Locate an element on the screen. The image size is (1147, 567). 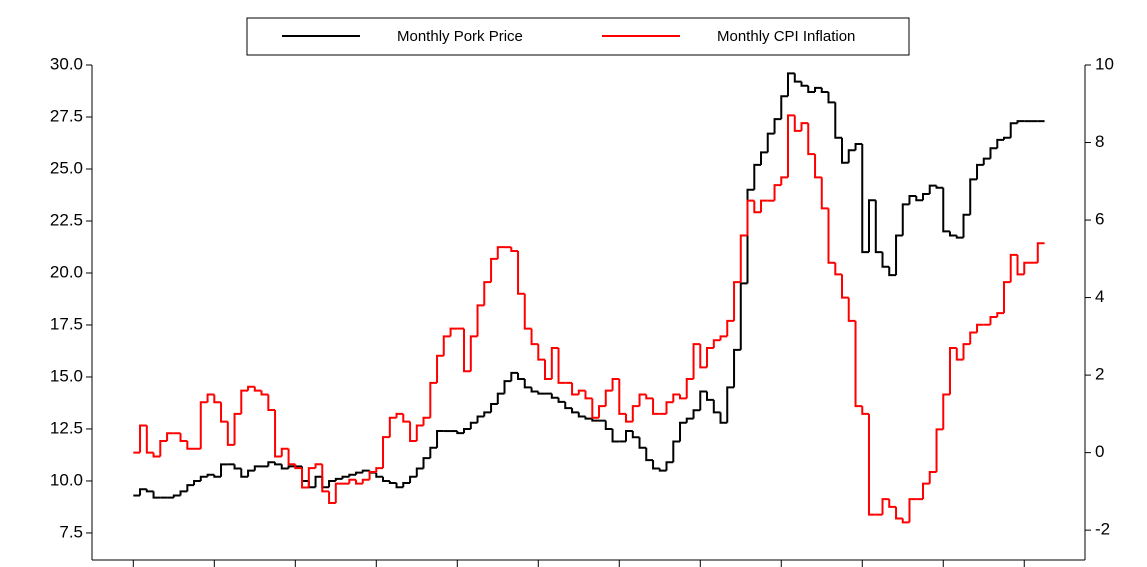
y2-tick-label: 10 is located at coordinates (1104, 63).